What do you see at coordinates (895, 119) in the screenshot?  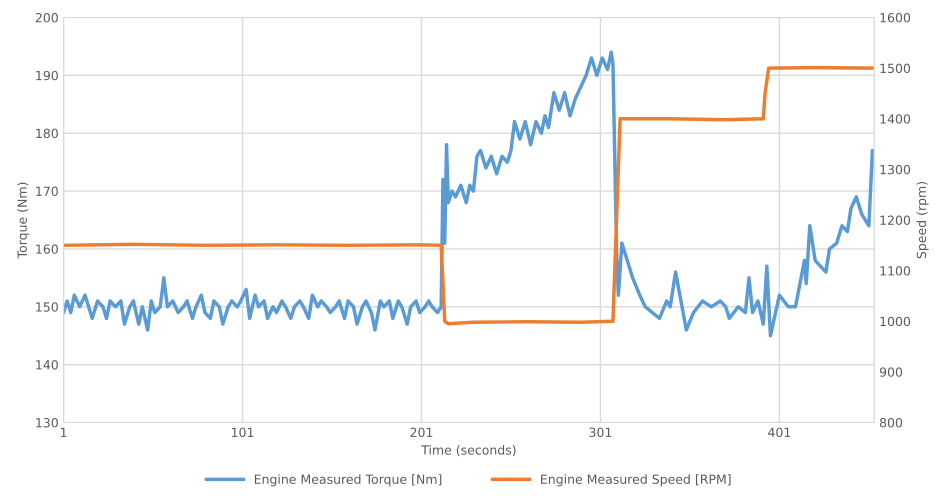 I see `y2-tick-label: 1400` at bounding box center [895, 119].